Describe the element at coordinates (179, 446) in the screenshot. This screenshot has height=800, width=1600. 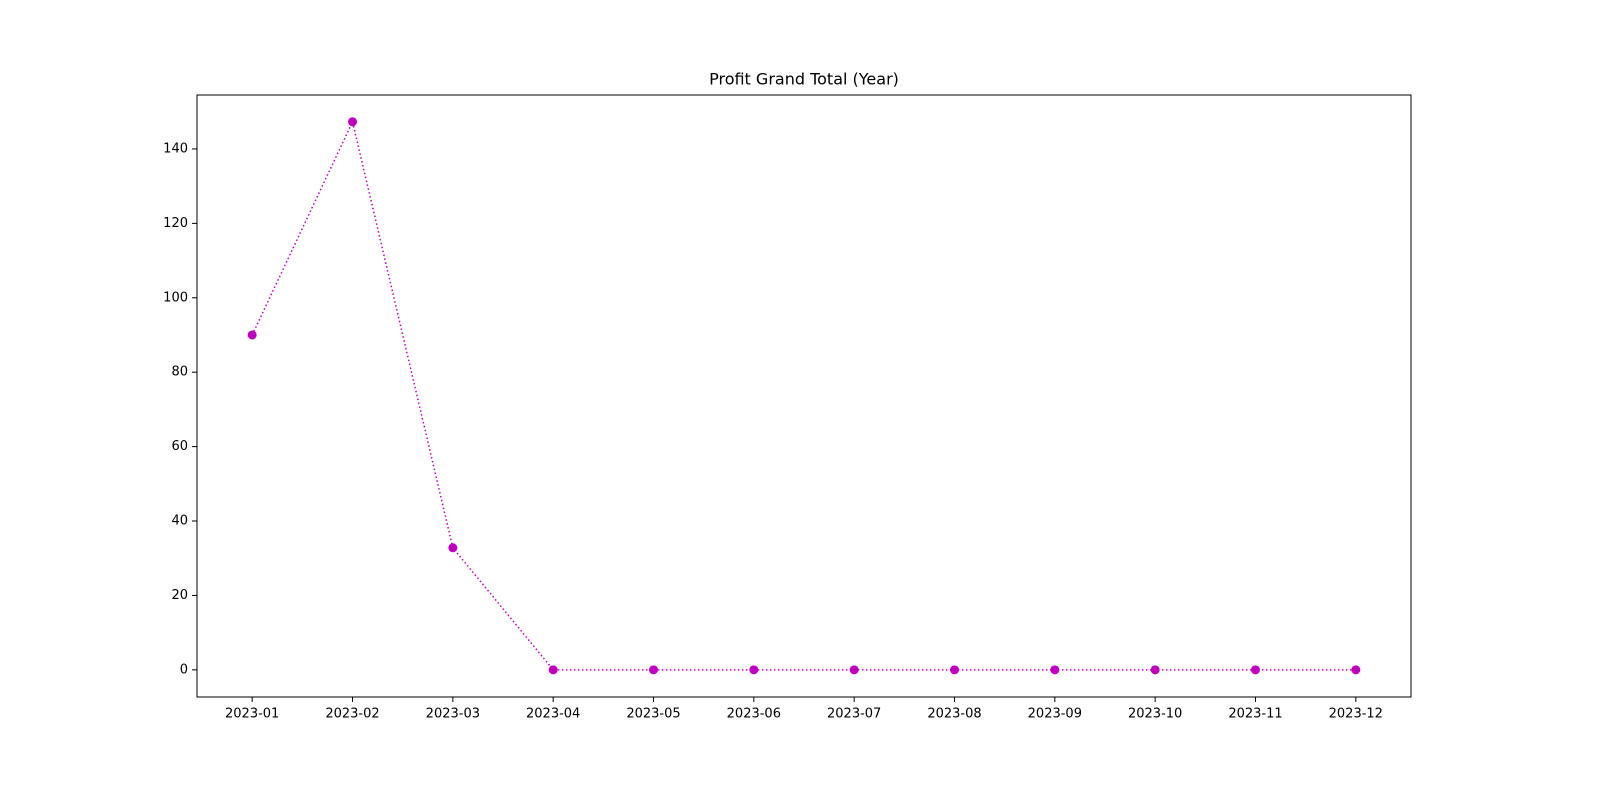
I see `y-tick-label: 60` at that location.